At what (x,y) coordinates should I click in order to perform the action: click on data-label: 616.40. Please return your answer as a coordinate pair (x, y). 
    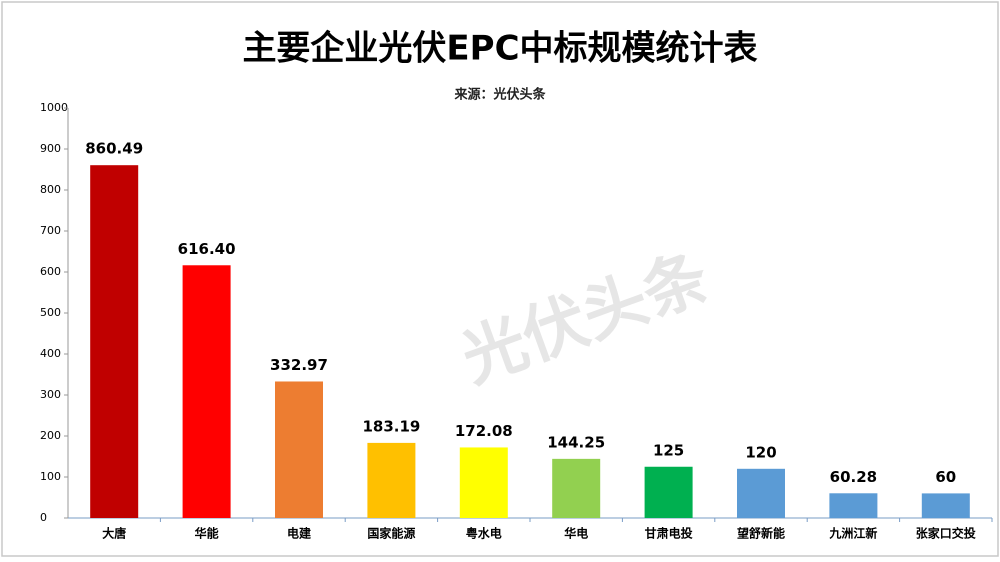
    Looking at the image, I should click on (207, 249).